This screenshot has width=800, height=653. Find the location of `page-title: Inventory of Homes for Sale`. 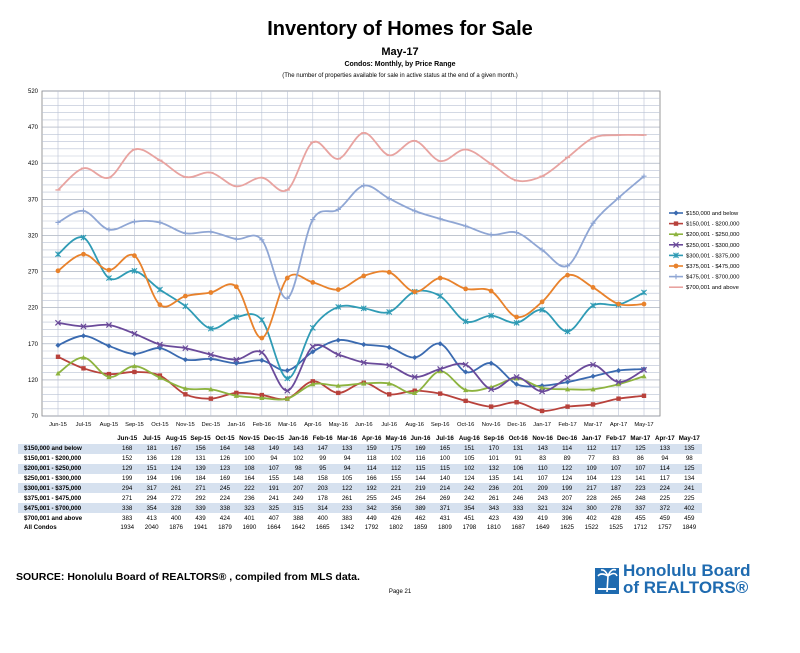

page-title: Inventory of Homes for Sale is located at coordinates (400, 29).